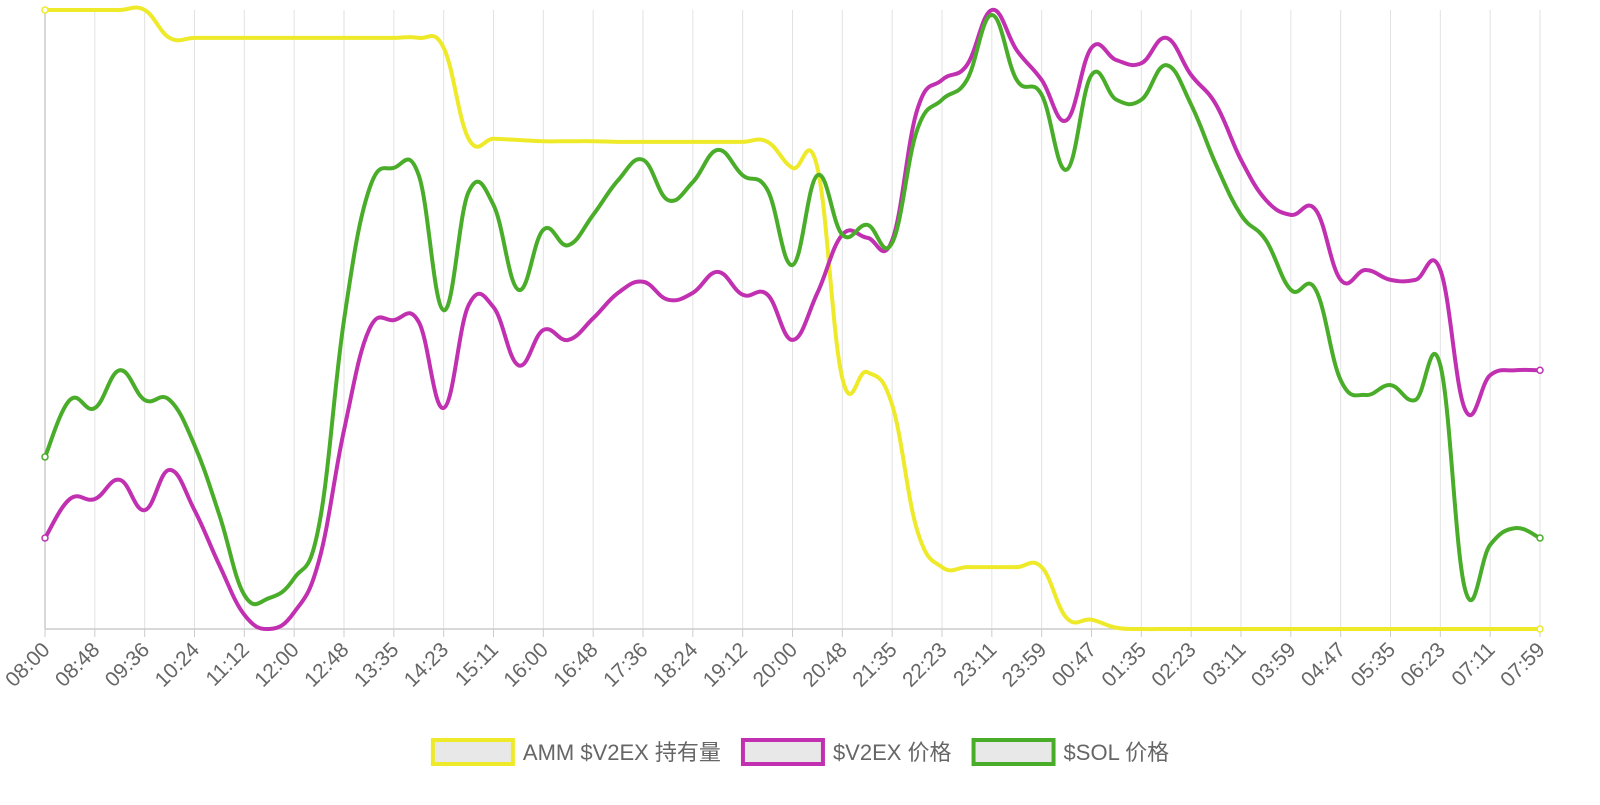 The width and height of the screenshot is (1600, 805). Describe the element at coordinates (824, 664) in the screenshot. I see `x-tick-label: 20:48` at that location.